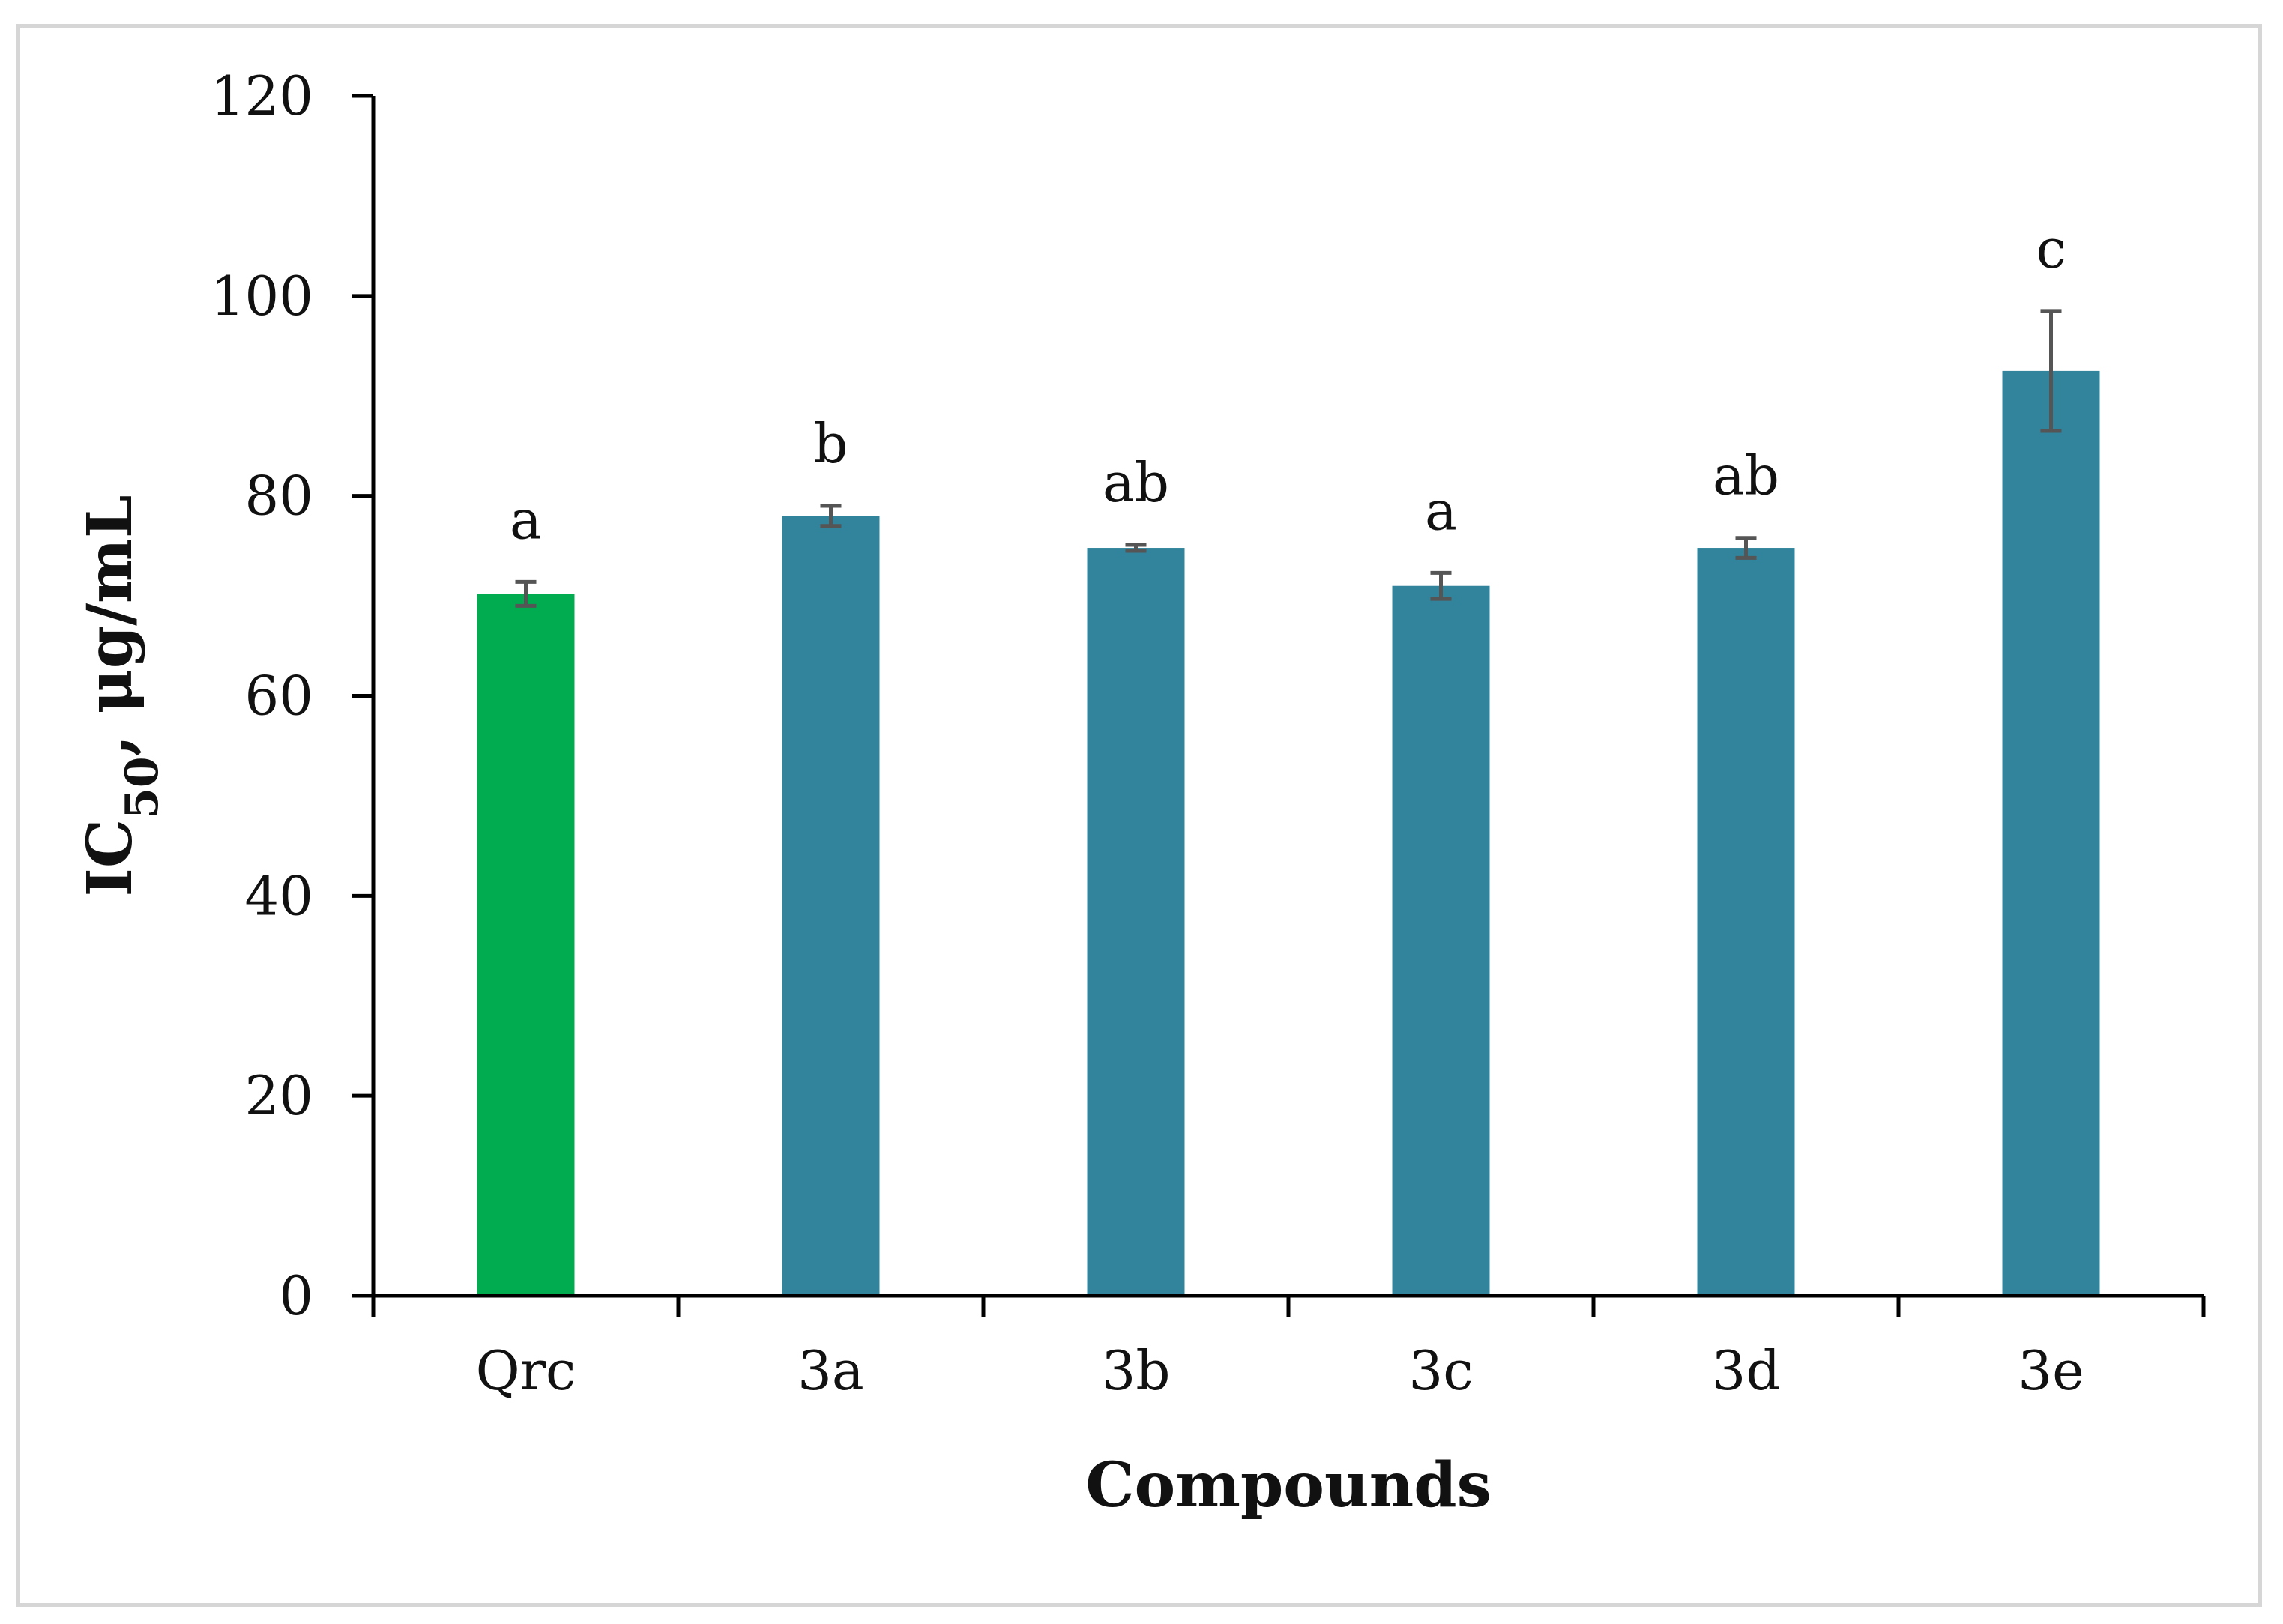  I want to click on y-tick-label: 0, so click(296, 1295).